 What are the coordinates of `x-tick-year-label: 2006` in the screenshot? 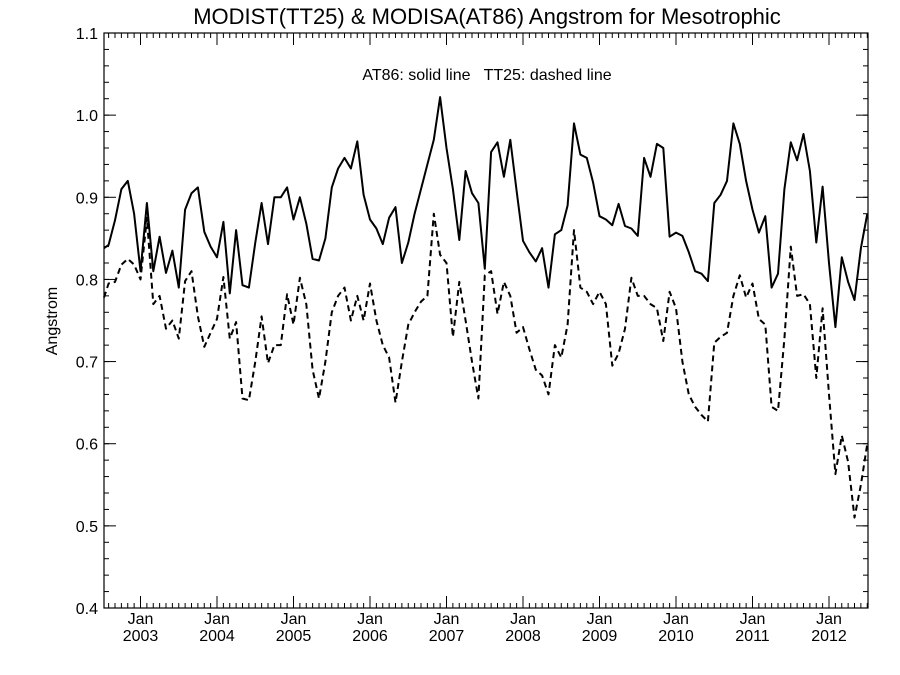 It's located at (370, 636).